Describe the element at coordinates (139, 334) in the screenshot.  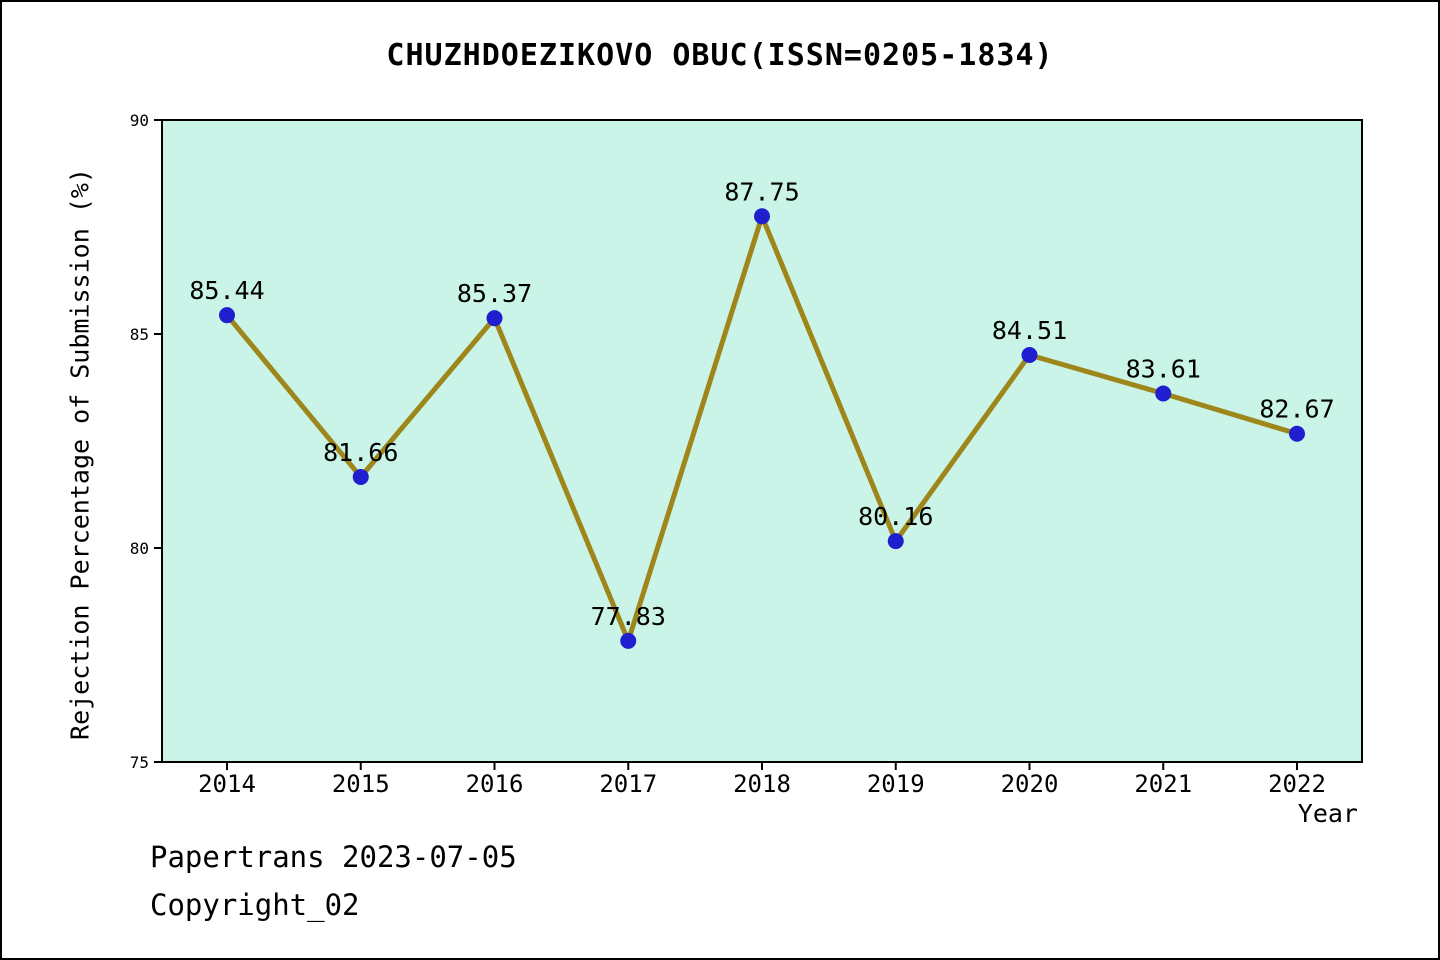
I see `y-tick-label-85: 85` at that location.